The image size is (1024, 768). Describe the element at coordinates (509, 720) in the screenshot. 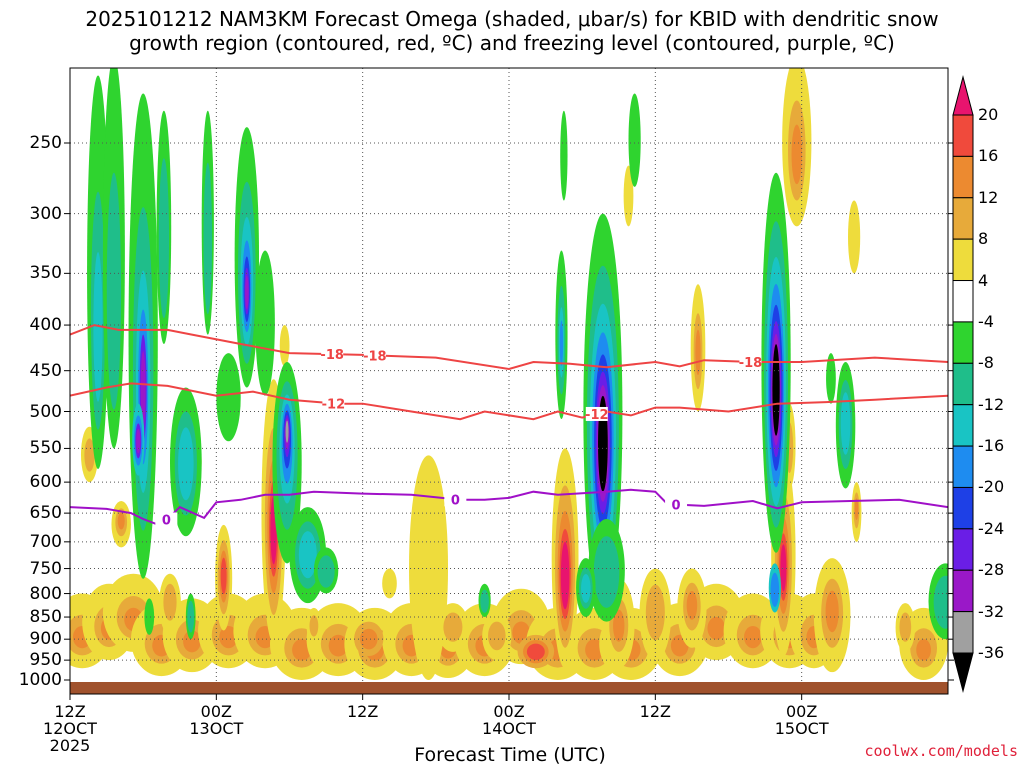

I see `x-tick-label: 00Z 14OCT` at that location.